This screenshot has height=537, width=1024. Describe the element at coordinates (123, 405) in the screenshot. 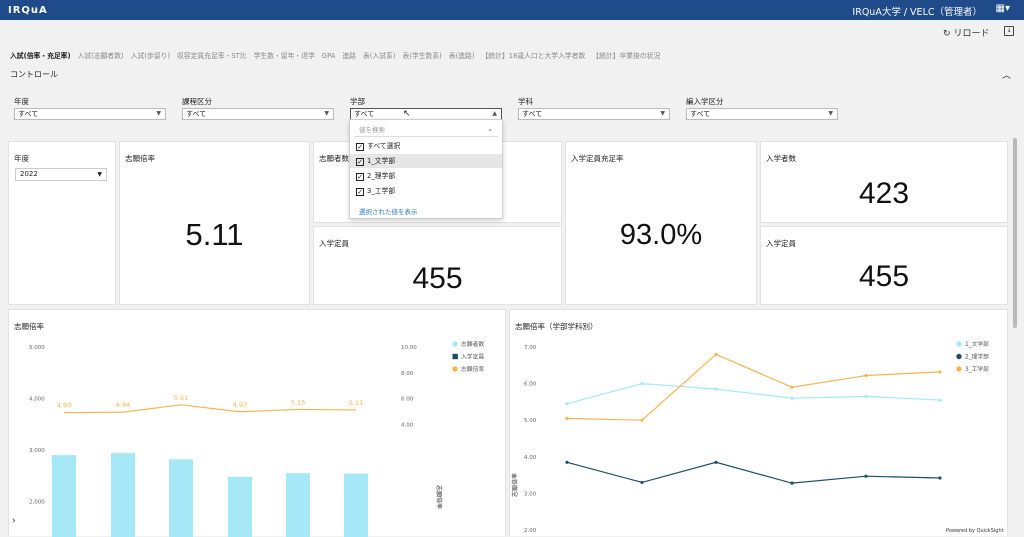

I see `data-label: 4.94` at that location.